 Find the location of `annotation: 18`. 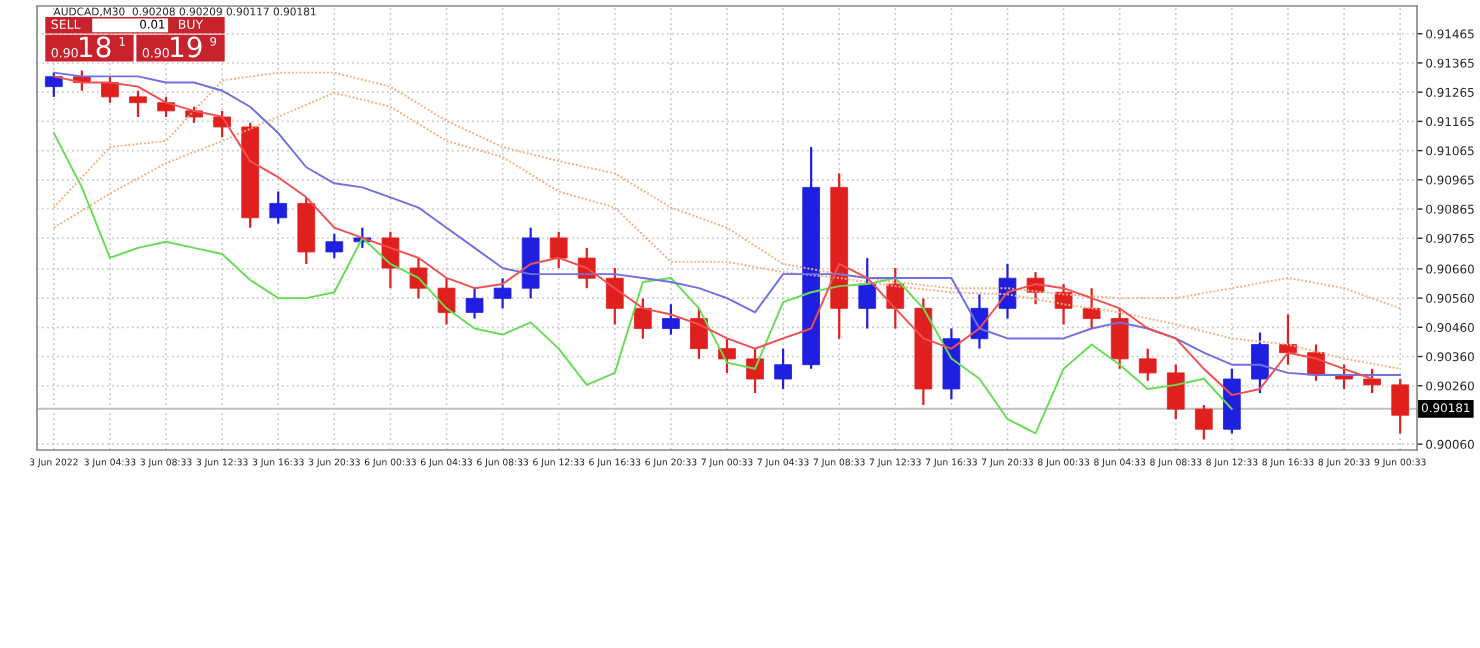

annotation: 18 is located at coordinates (95, 47).